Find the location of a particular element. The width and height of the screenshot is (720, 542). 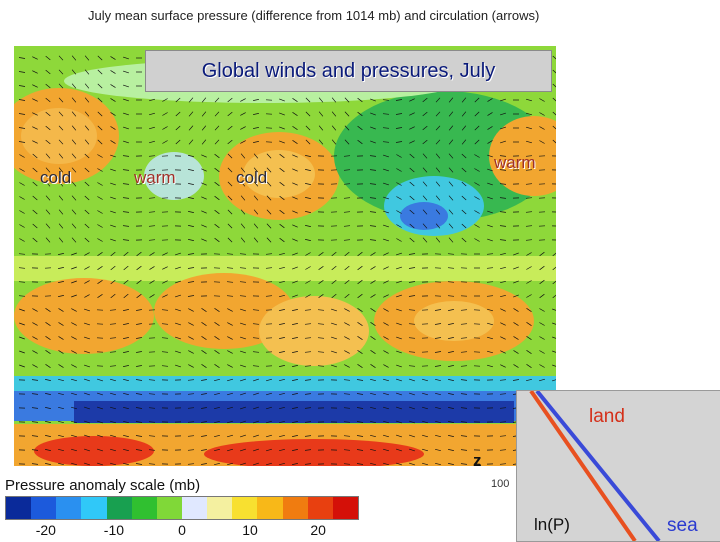

scale-tick-label: -20 is located at coordinates (46, 530).